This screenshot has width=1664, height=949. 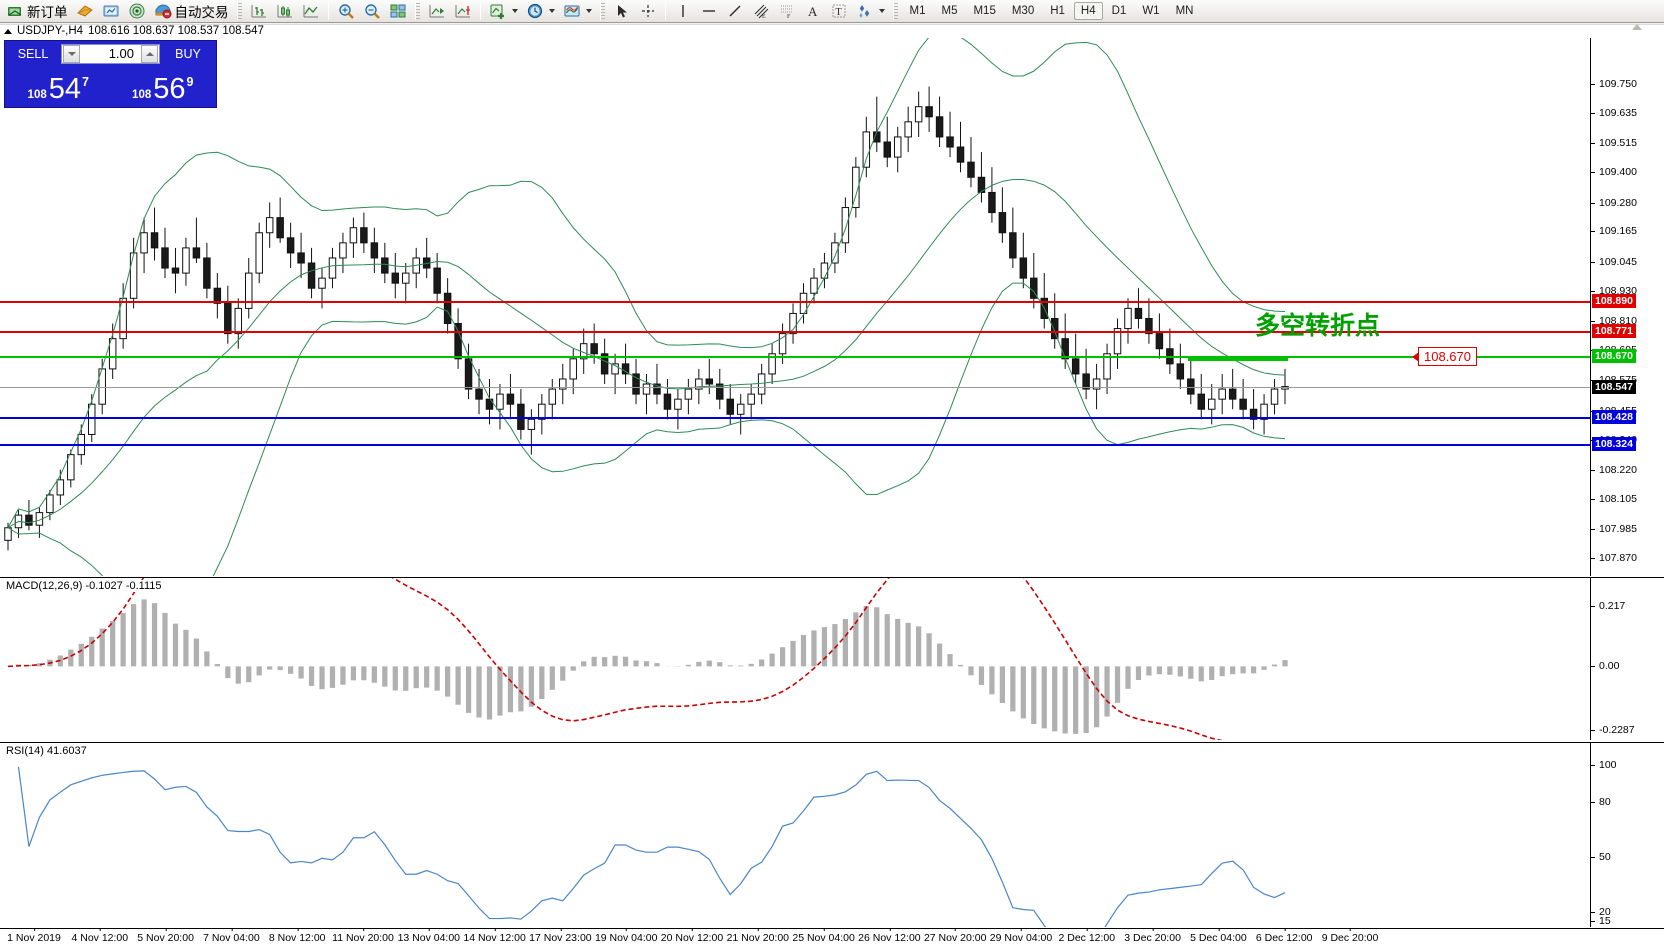 I want to click on candlestick-chart-button, so click(x=285, y=11).